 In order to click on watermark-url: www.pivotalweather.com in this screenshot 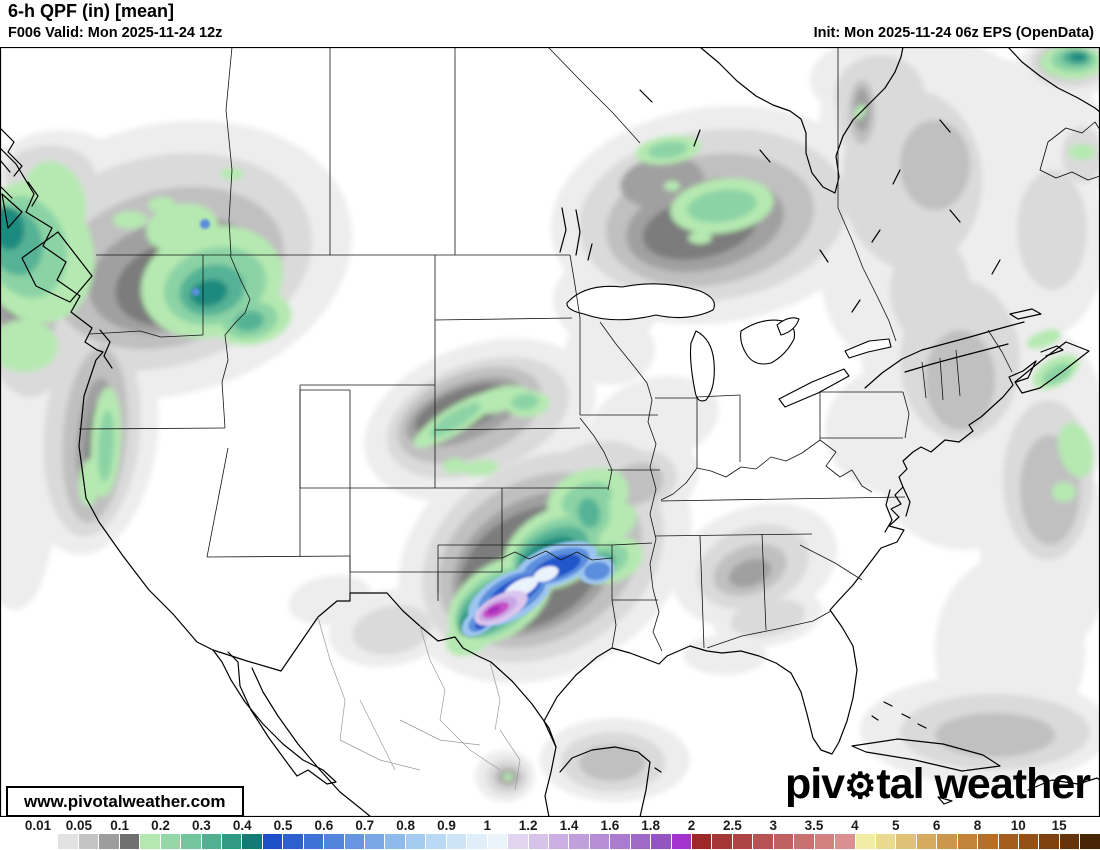, I will do `click(125, 801)`.